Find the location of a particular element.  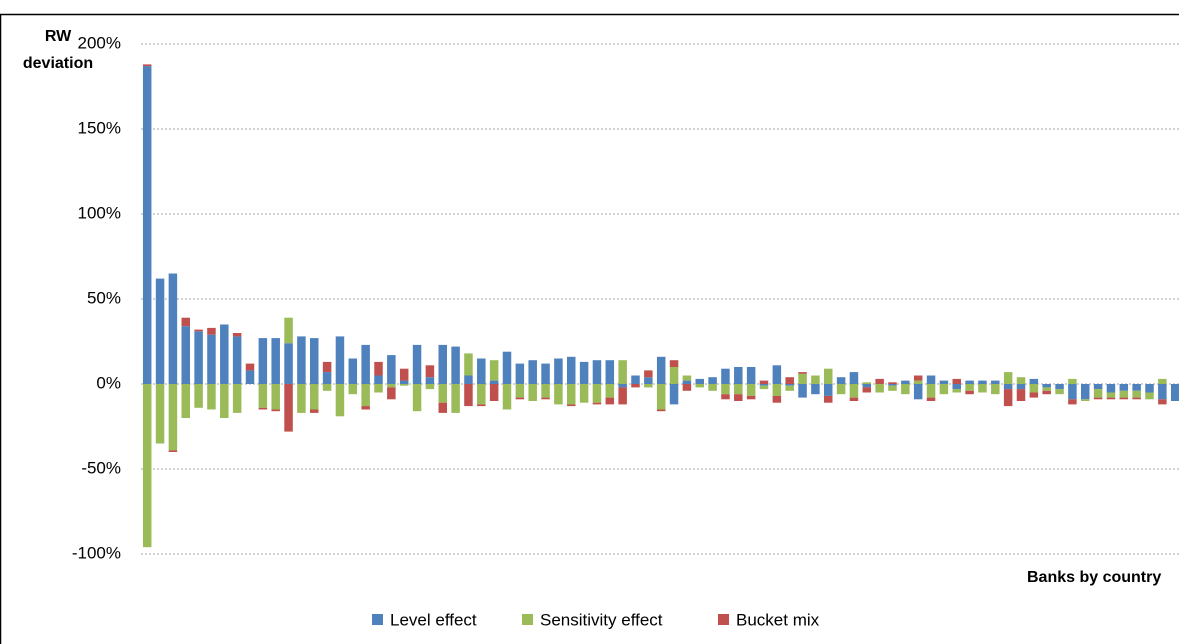

y-tick-label: -100% is located at coordinates (96, 552).